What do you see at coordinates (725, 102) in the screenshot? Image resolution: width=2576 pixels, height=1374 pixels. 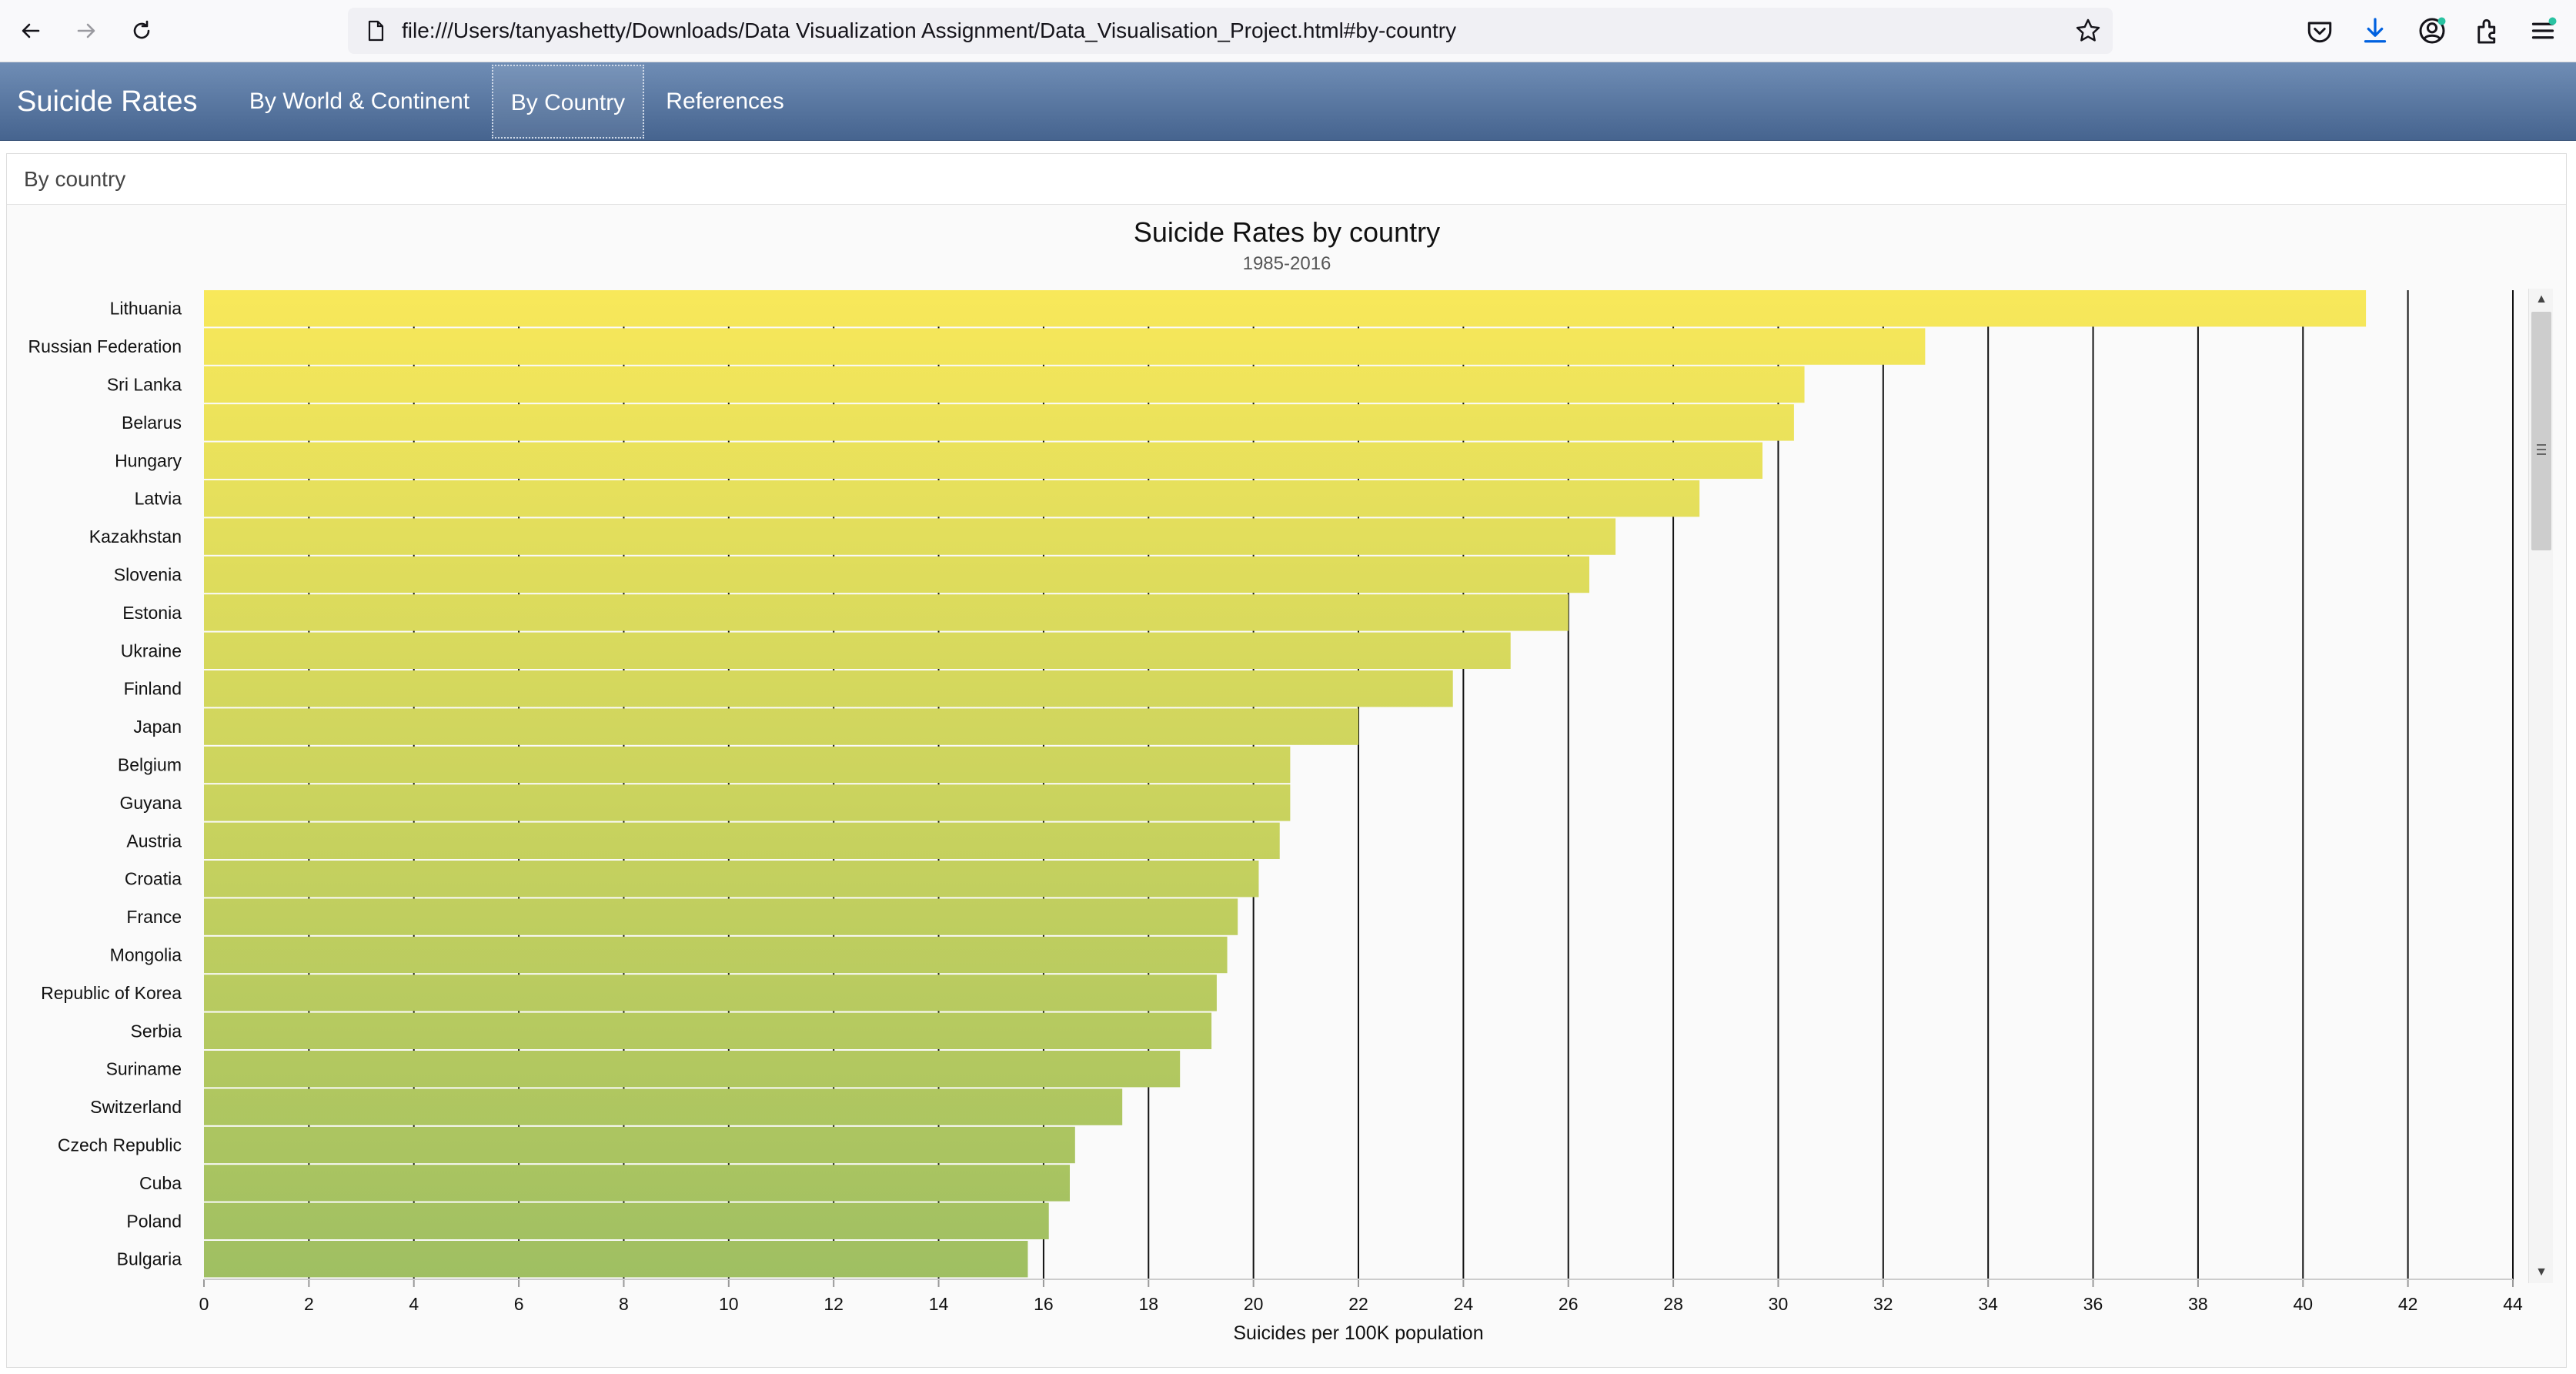 I see `tab-references: References` at bounding box center [725, 102].